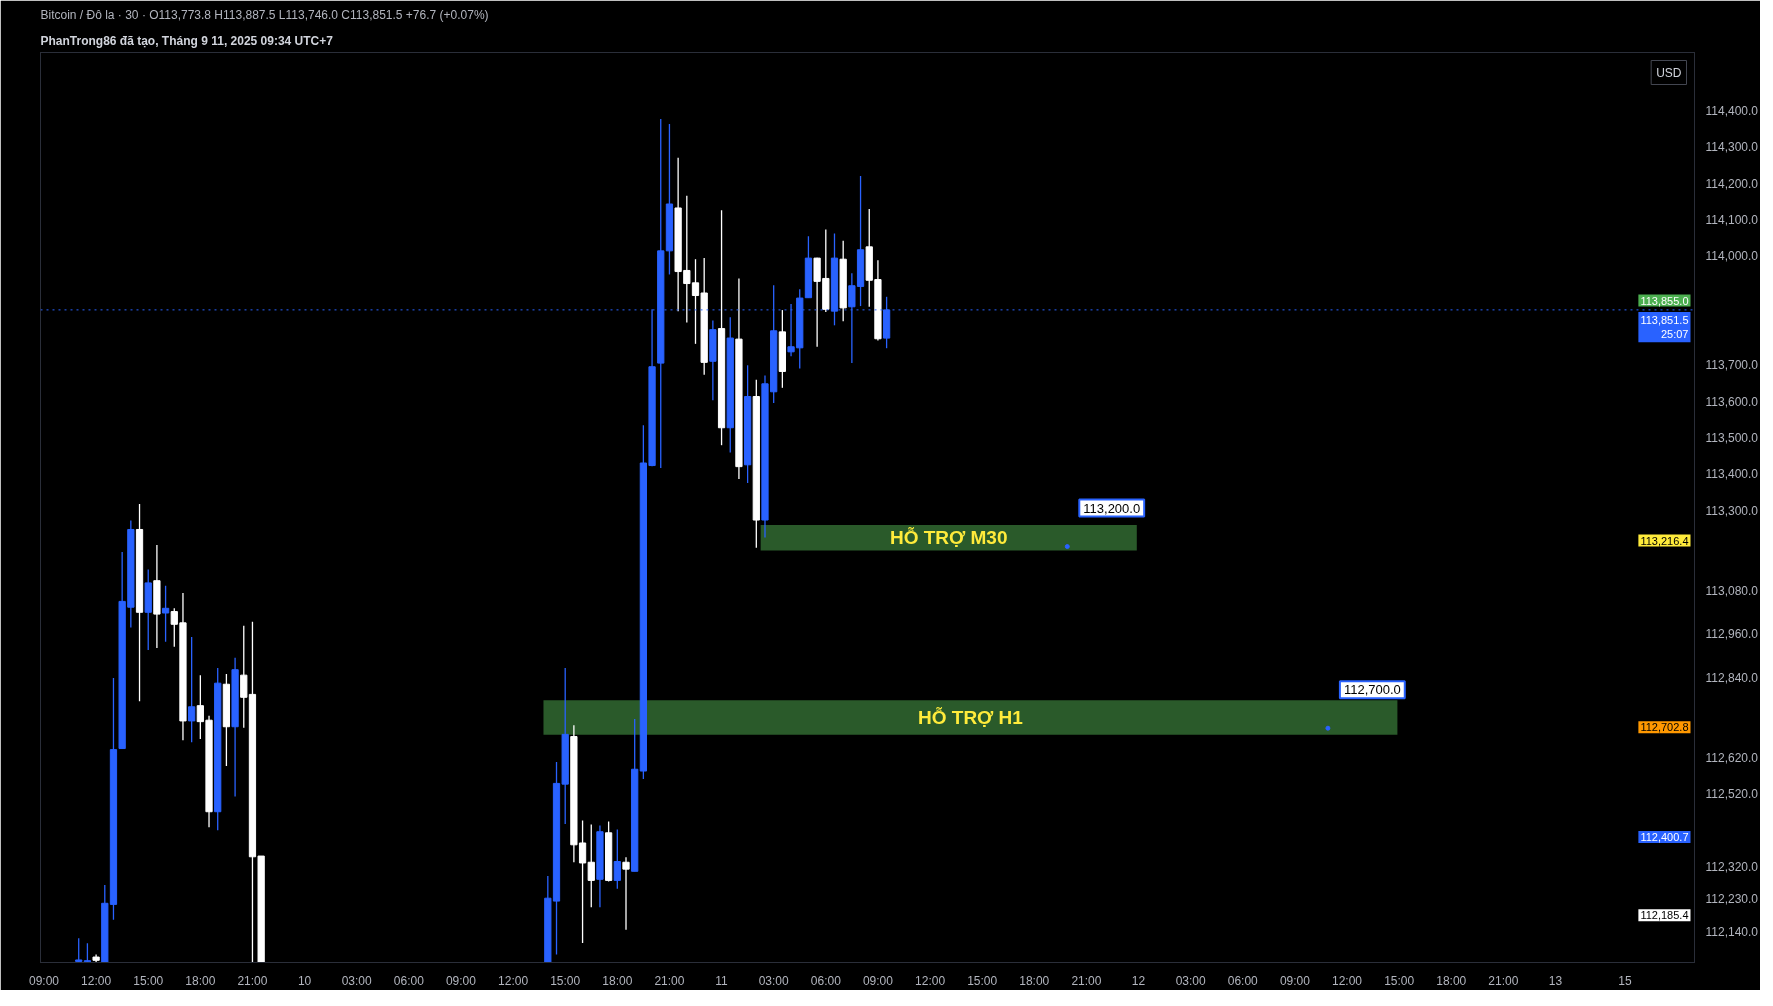 The width and height of the screenshot is (1773, 1006). I want to click on annotation: 112,702.8, so click(1664, 727).